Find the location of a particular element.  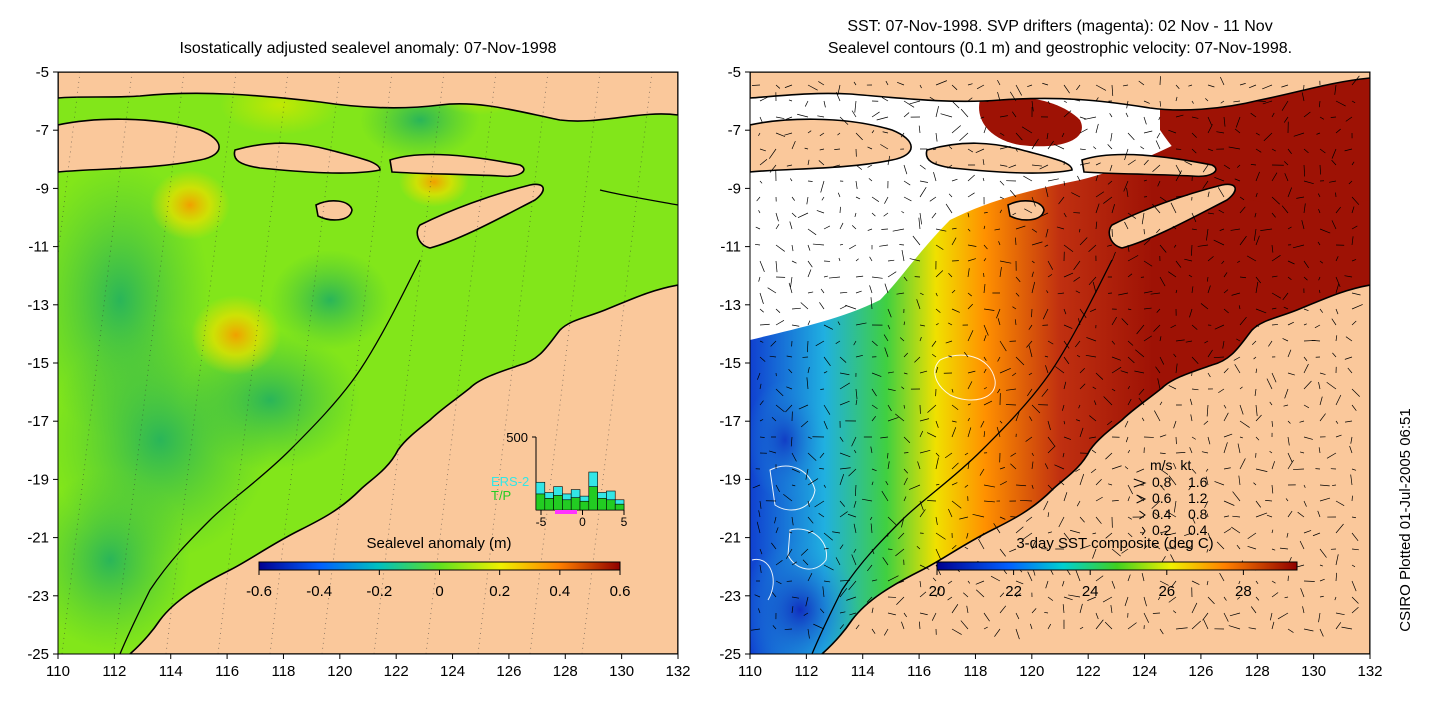

velocity-legend-ms: 0.4 is located at coordinates (1162, 514).